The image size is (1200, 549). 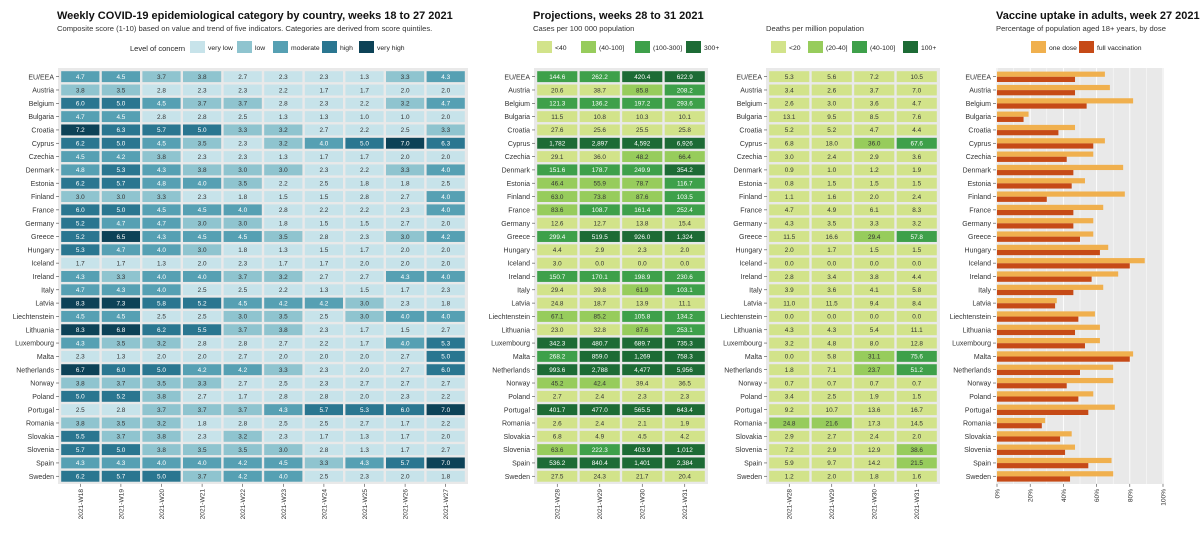 What do you see at coordinates (600, 130) in the screenshot?
I see `cases-cell-value: 25.6` at bounding box center [600, 130].